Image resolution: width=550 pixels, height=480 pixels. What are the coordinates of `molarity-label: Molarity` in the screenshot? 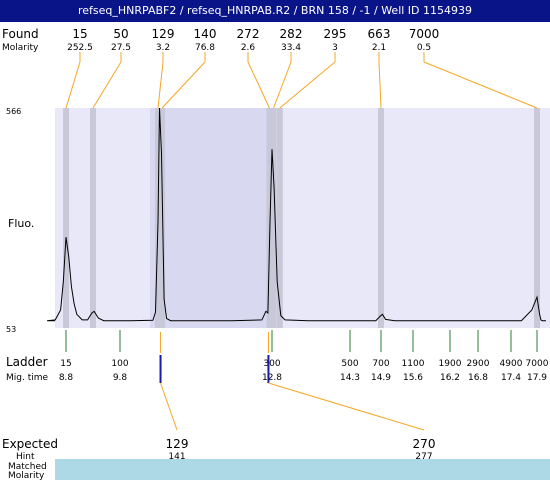 It's located at (20, 48).